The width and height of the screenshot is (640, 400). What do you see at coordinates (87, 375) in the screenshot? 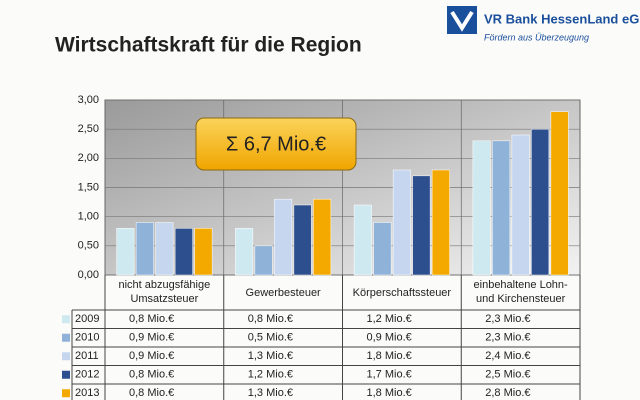
I see `legend-label: 2012` at bounding box center [87, 375].